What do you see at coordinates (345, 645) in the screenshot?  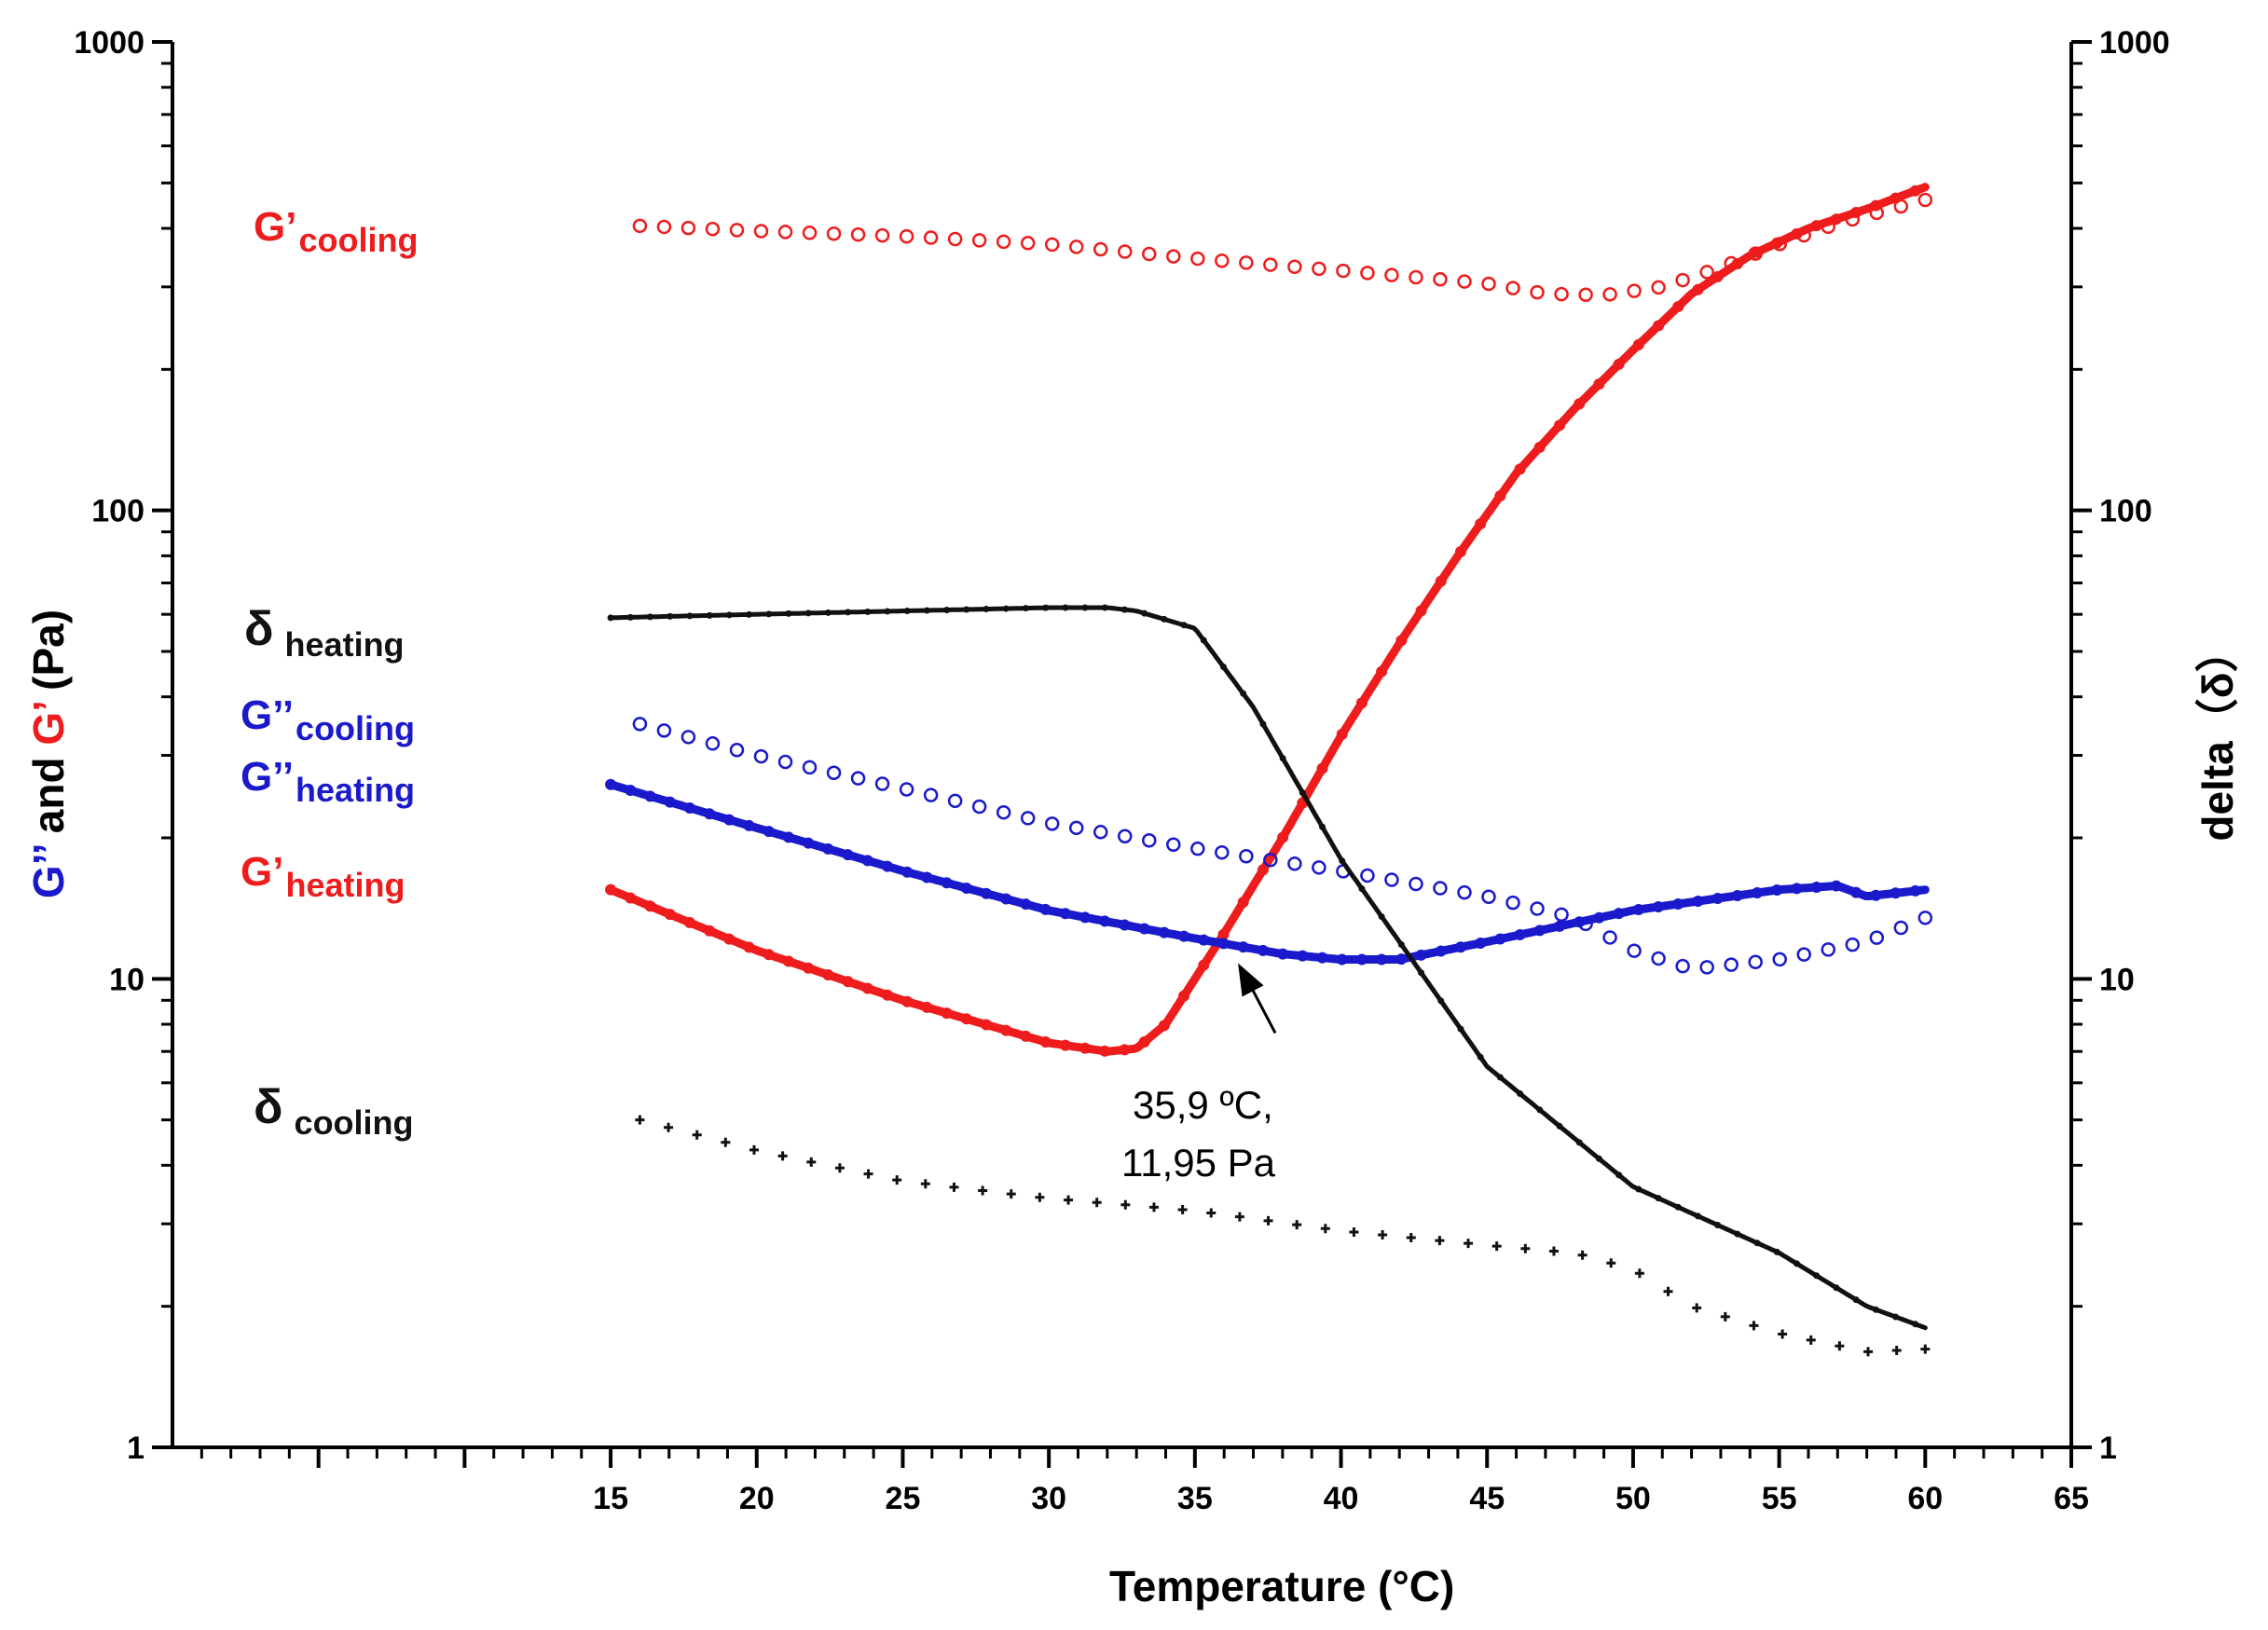 I see `series-label-sub: heating` at bounding box center [345, 645].